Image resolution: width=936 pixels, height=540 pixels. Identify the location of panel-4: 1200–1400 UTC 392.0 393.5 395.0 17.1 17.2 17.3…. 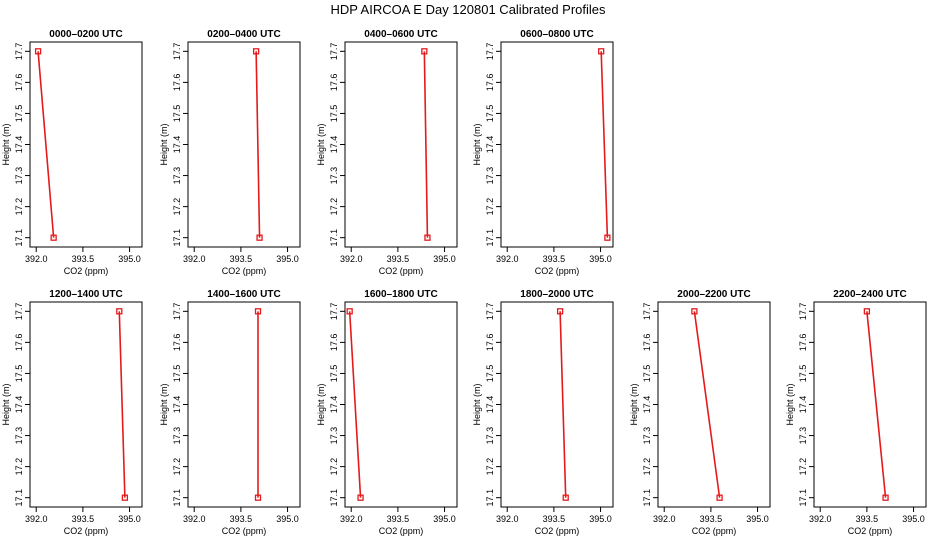
(72, 412).